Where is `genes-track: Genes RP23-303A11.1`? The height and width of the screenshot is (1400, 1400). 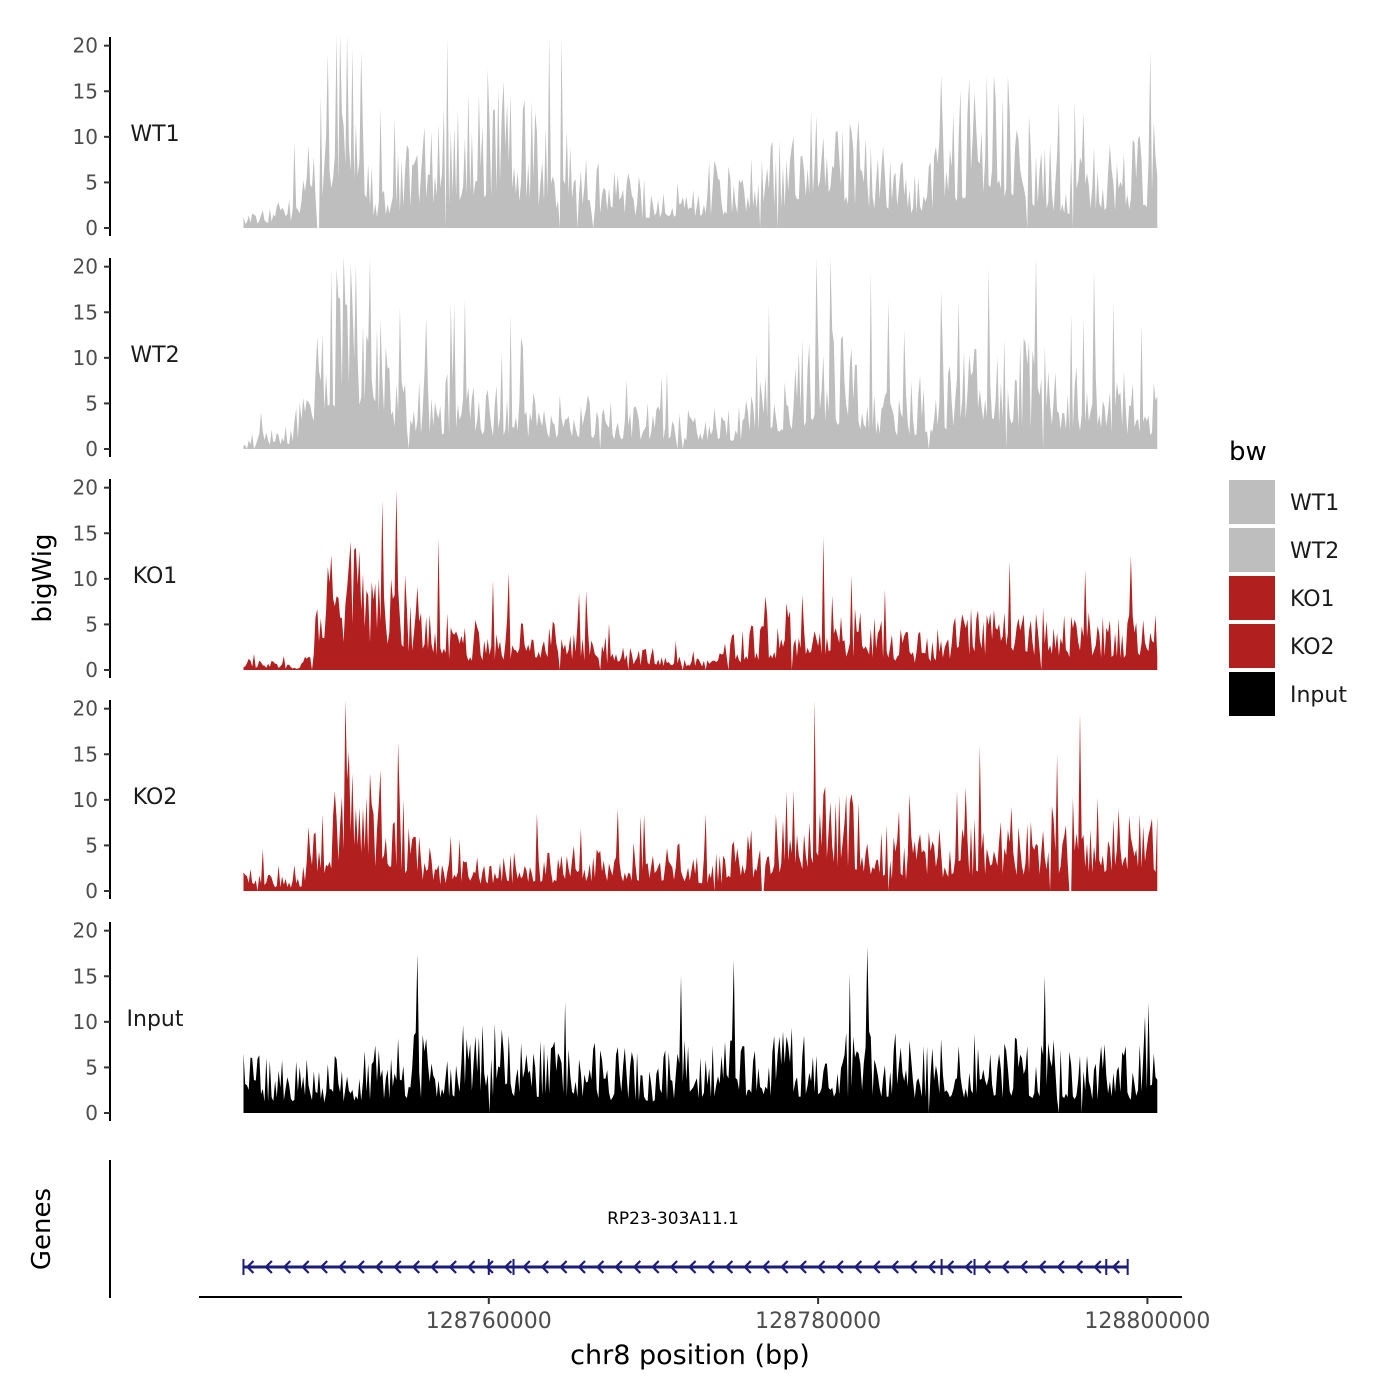
genes-track: Genes RP23-303A11.1 is located at coordinates (578, 1229).